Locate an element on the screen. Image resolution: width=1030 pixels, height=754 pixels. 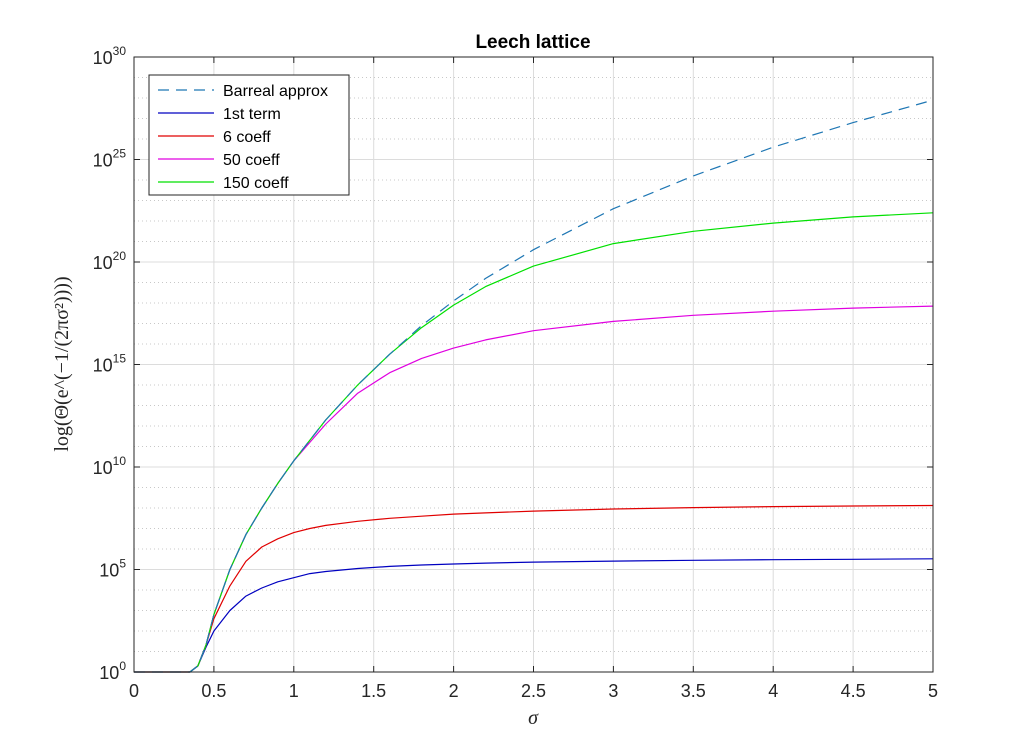
x-tick-label: 3 is located at coordinates (613, 691).